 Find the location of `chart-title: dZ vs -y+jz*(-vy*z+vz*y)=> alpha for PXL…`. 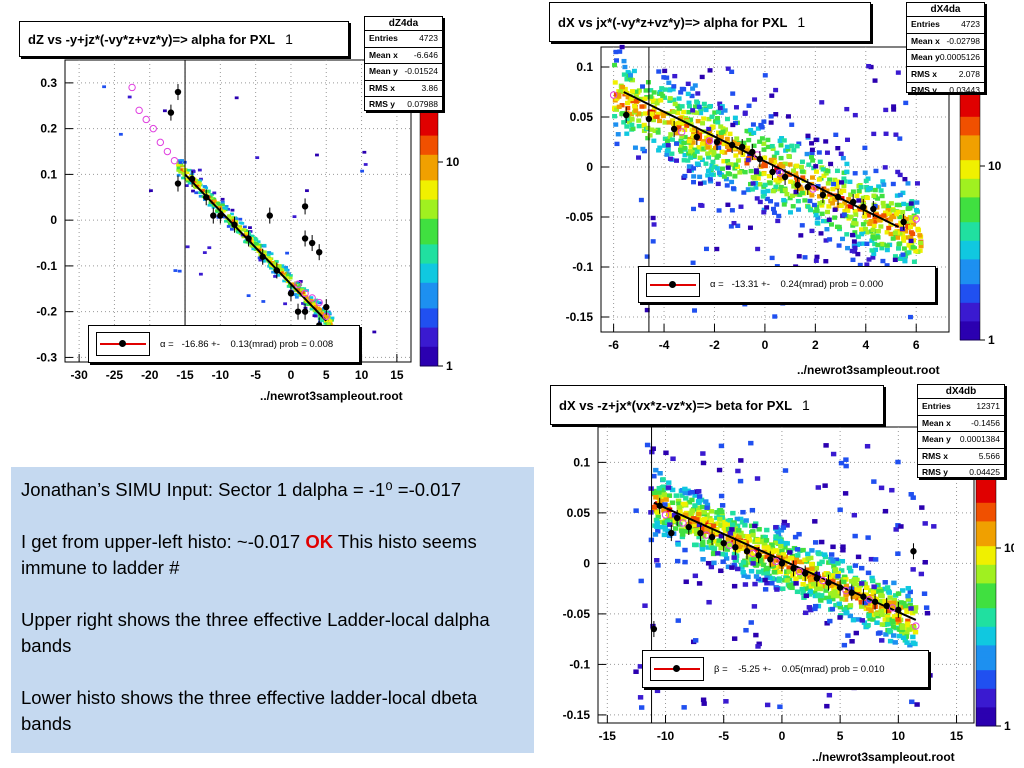

chart-title: dZ vs -y+jz*(-vy*z+vz*y)=> alpha for PXL… is located at coordinates (184, 39).